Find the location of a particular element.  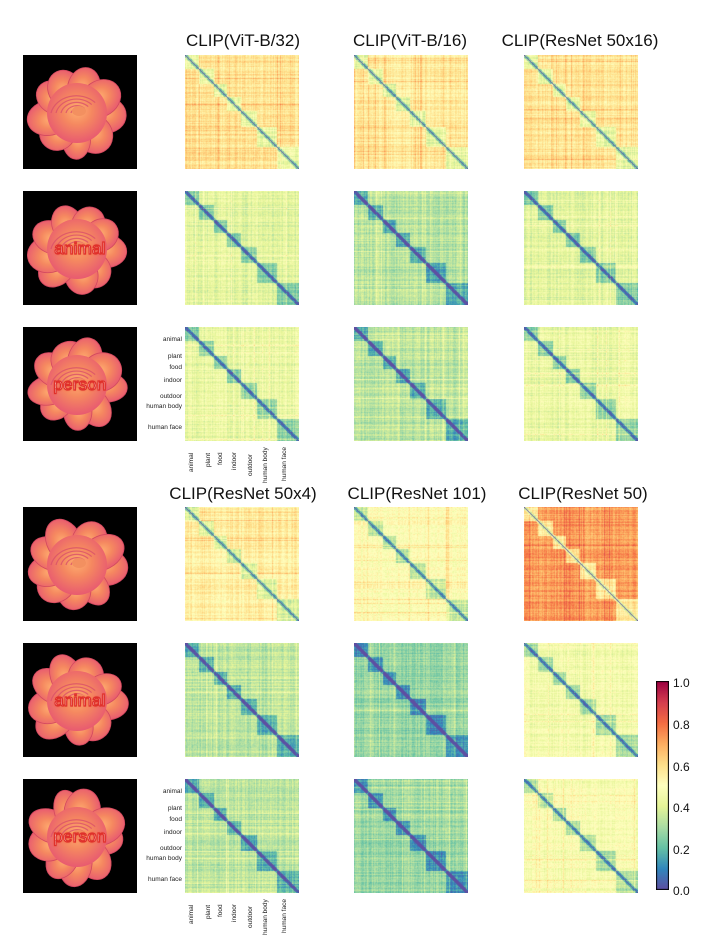

colorbar is located at coordinates (662, 785).